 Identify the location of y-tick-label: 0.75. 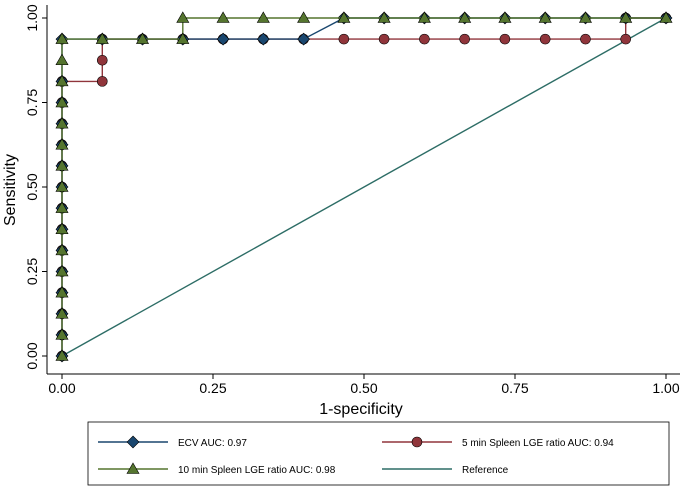
(32, 102).